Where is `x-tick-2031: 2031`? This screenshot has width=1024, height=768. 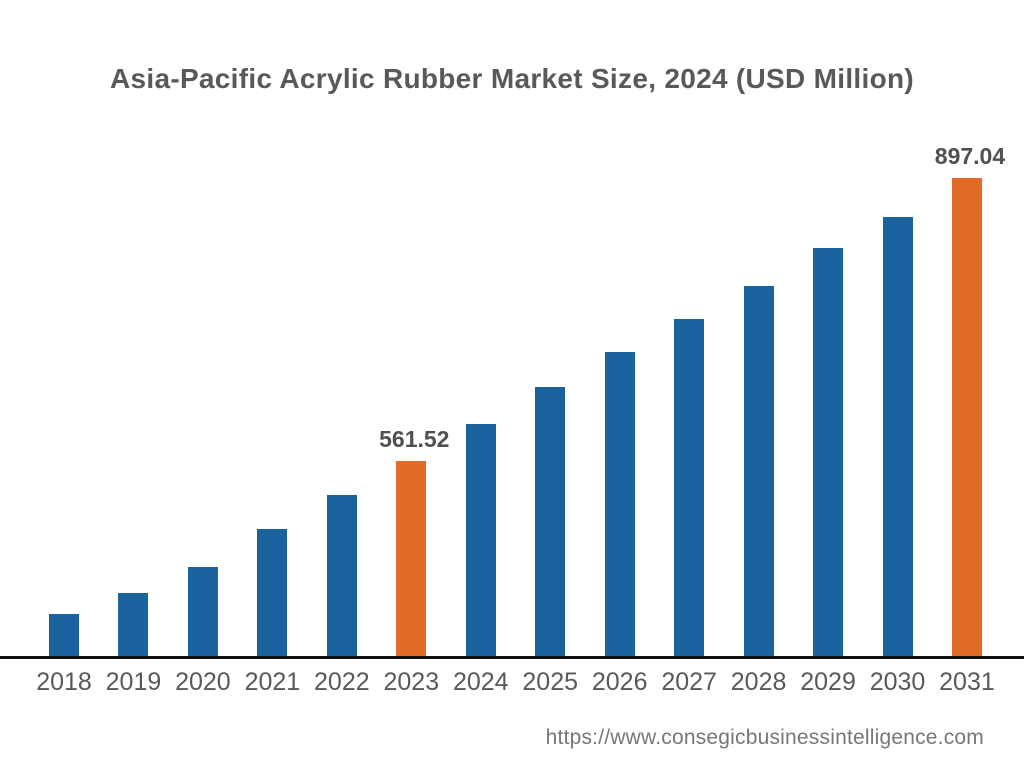 x-tick-2031: 2031 is located at coordinates (967, 682).